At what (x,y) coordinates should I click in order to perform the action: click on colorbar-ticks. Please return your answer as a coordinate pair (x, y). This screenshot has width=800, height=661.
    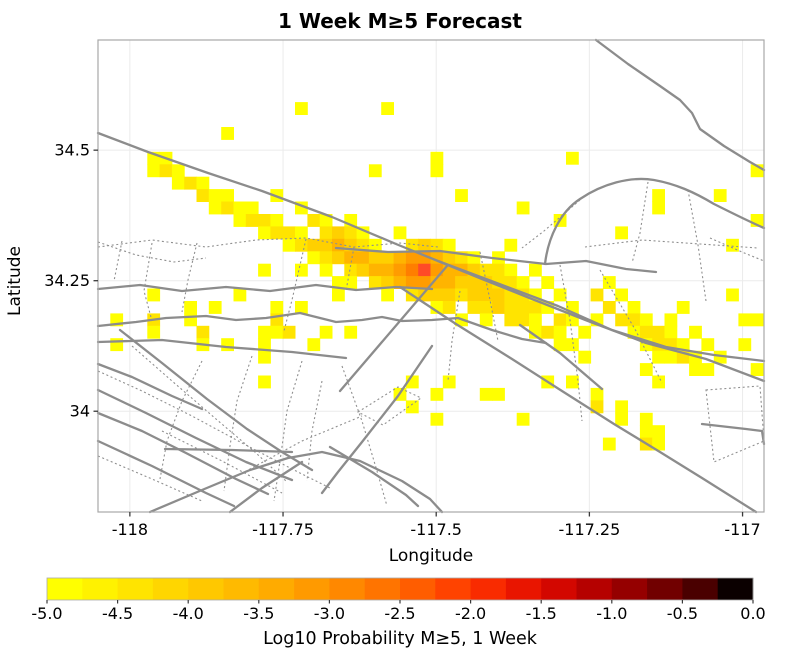
    Looking at the image, I should click on (400, 602).